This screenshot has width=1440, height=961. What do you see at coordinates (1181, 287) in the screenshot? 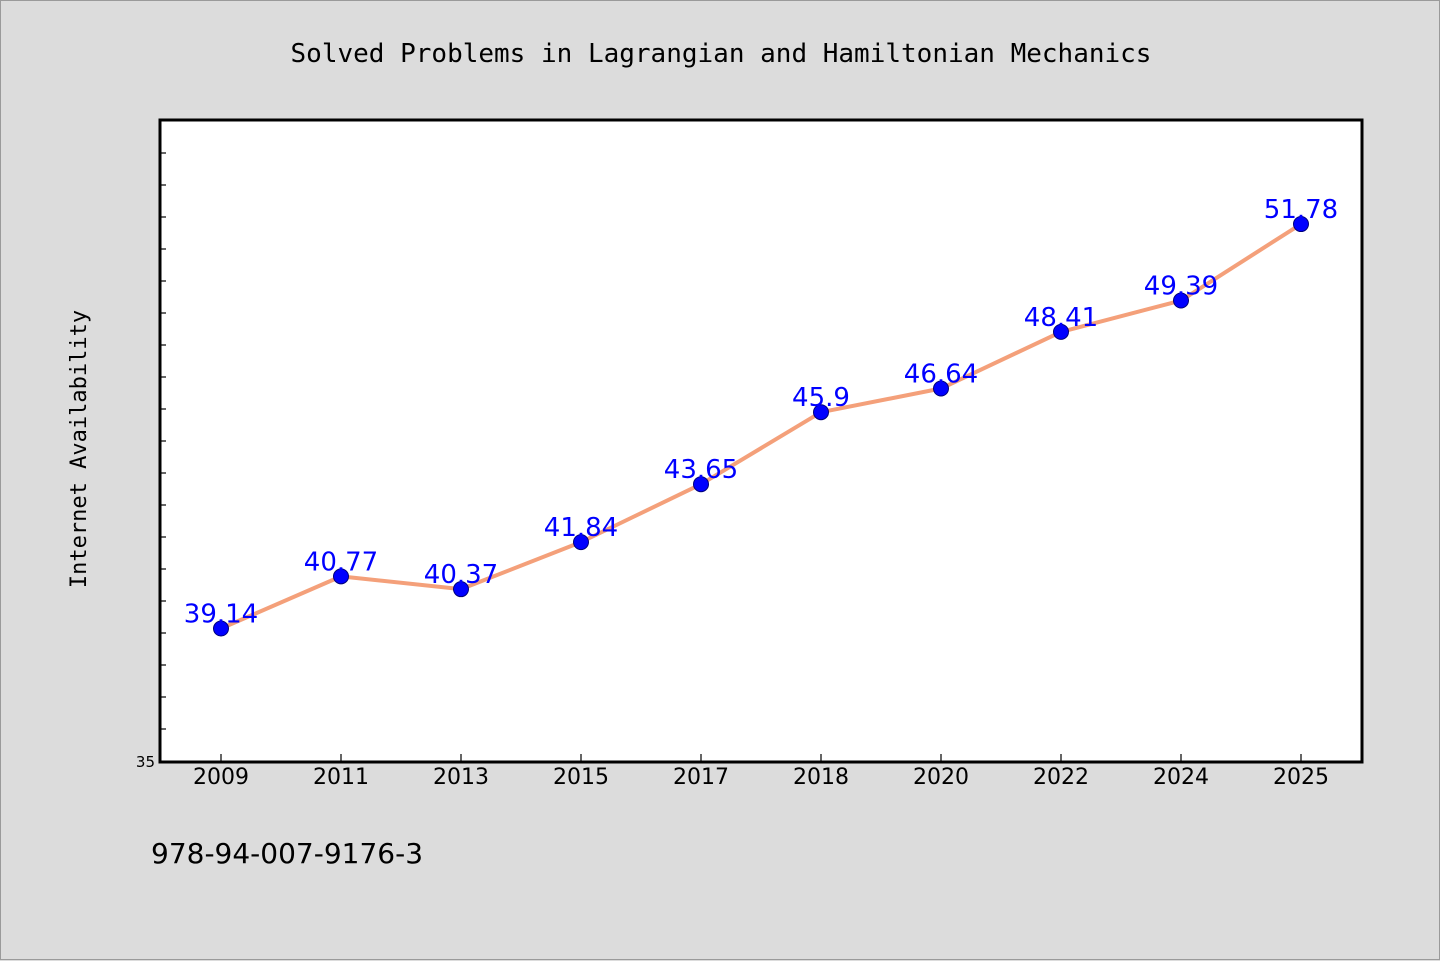
I see `data-label: 49.39` at bounding box center [1181, 287].